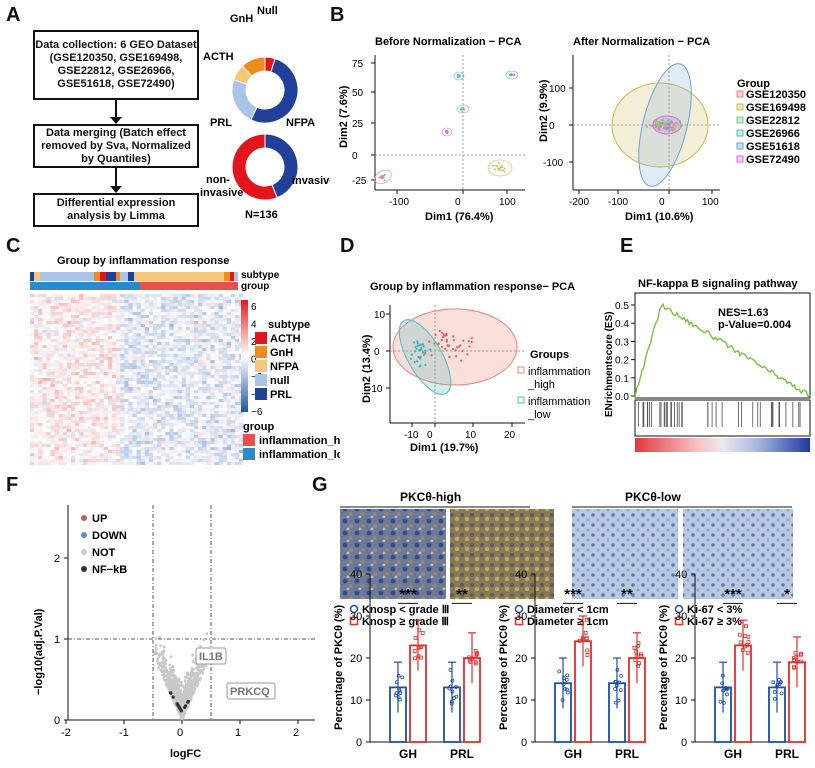 The height and width of the screenshot is (768, 815). What do you see at coordinates (549, 355) in the screenshot?
I see `pca-d-legend-title: Groups` at bounding box center [549, 355].